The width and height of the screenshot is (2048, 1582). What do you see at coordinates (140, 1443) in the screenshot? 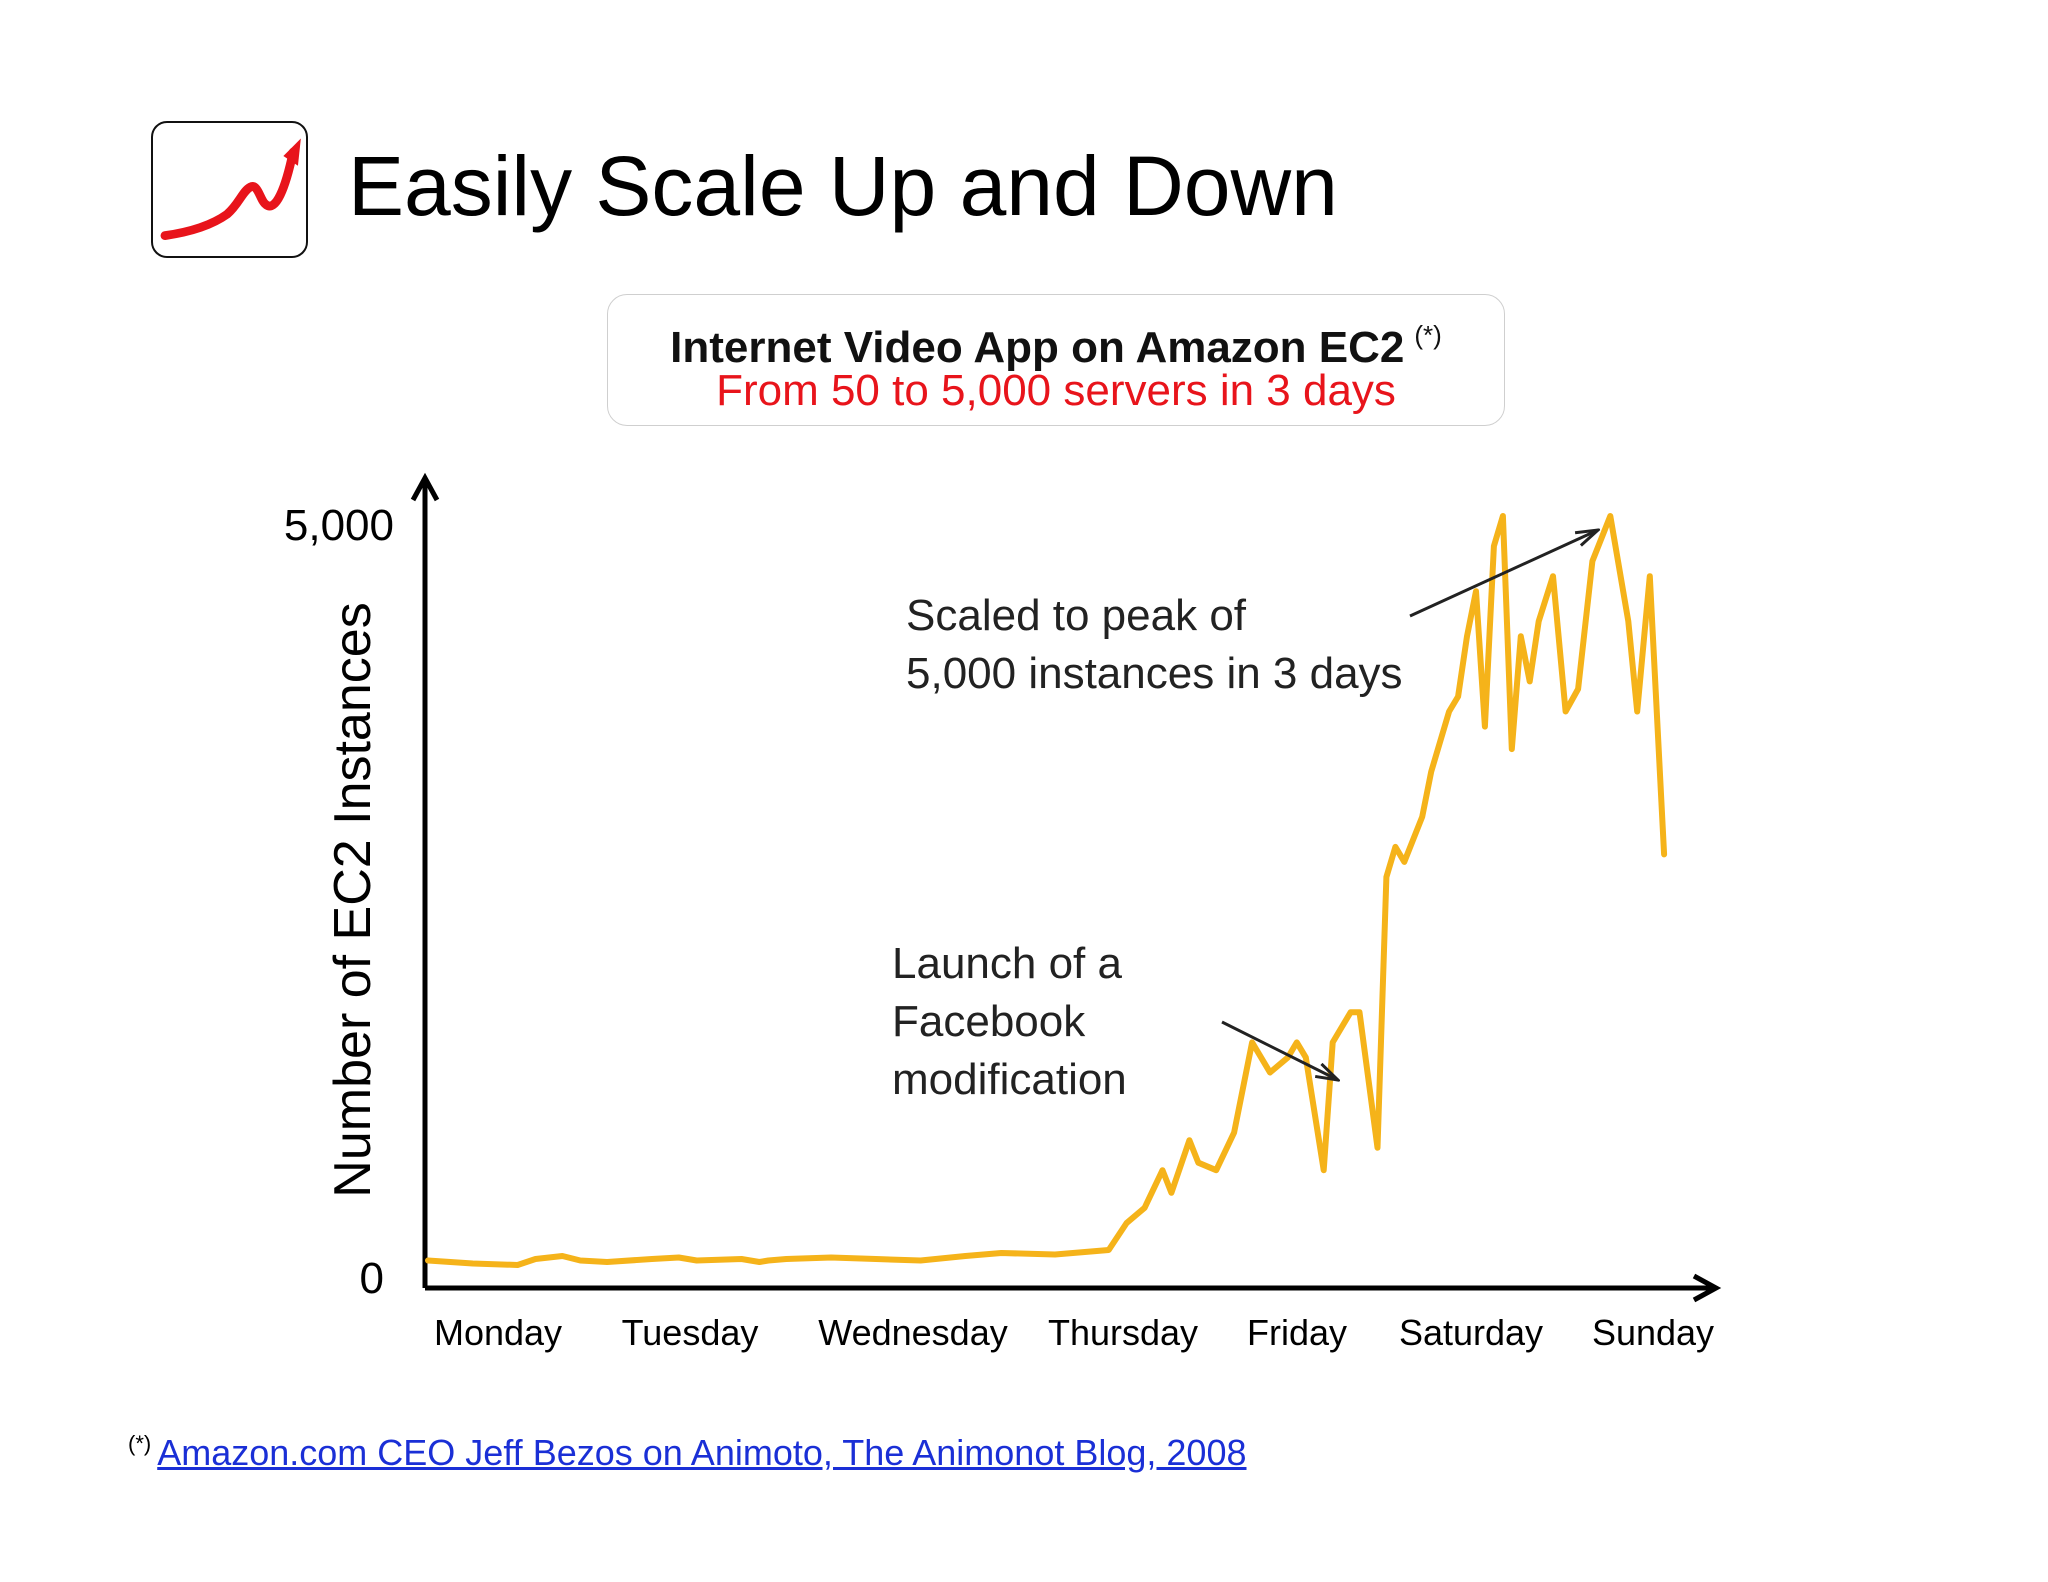
I see `footnote-marker: (*)` at bounding box center [140, 1443].